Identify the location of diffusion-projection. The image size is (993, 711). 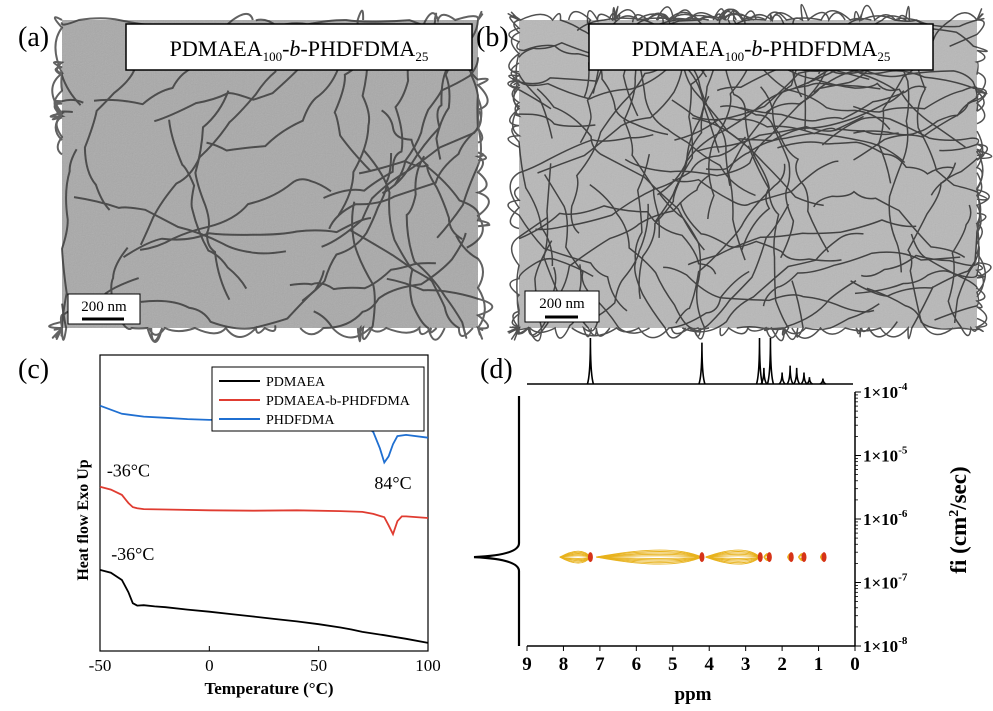
(497, 521).